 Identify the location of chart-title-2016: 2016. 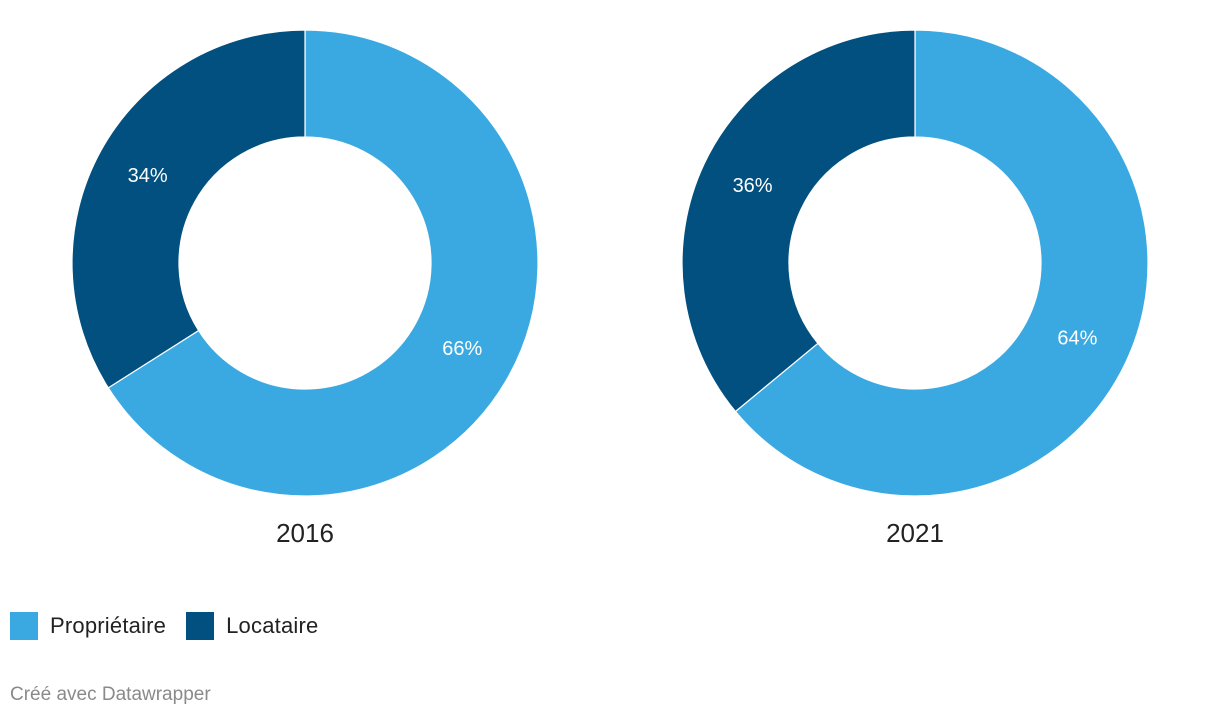
(305, 533).